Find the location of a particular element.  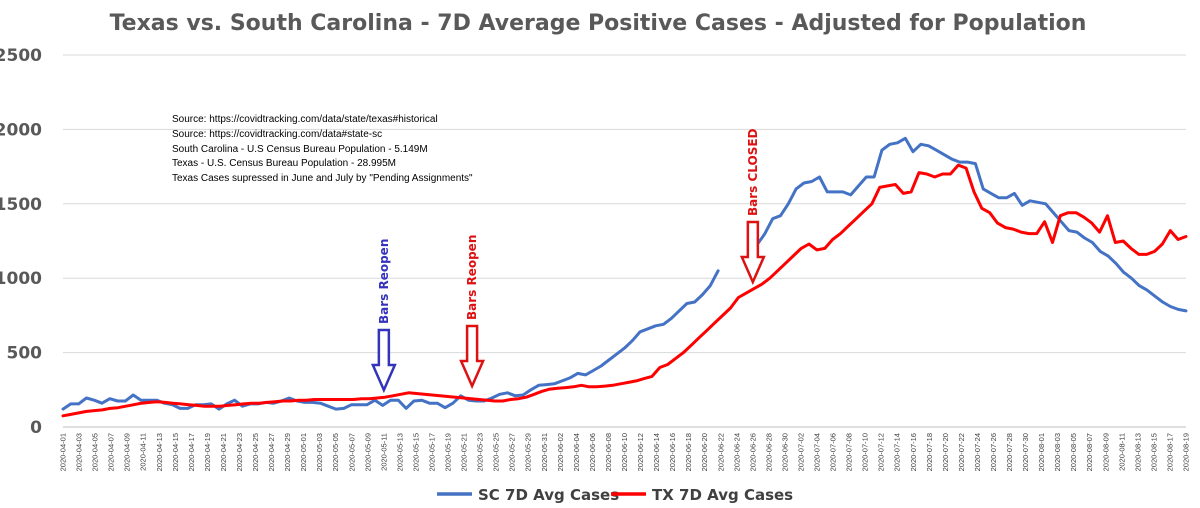

x-tick-label: 2020-06-06 is located at coordinates (592, 452).